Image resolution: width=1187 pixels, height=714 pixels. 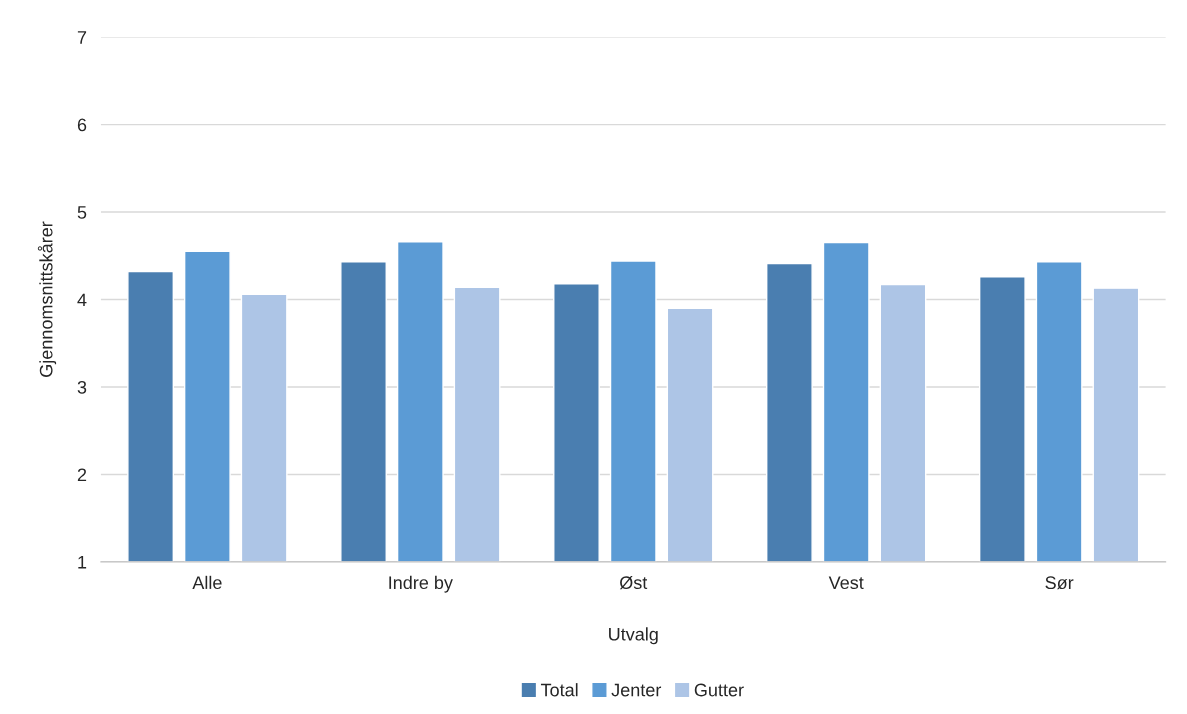 I want to click on y-tick-label: 7, so click(x=82, y=37).